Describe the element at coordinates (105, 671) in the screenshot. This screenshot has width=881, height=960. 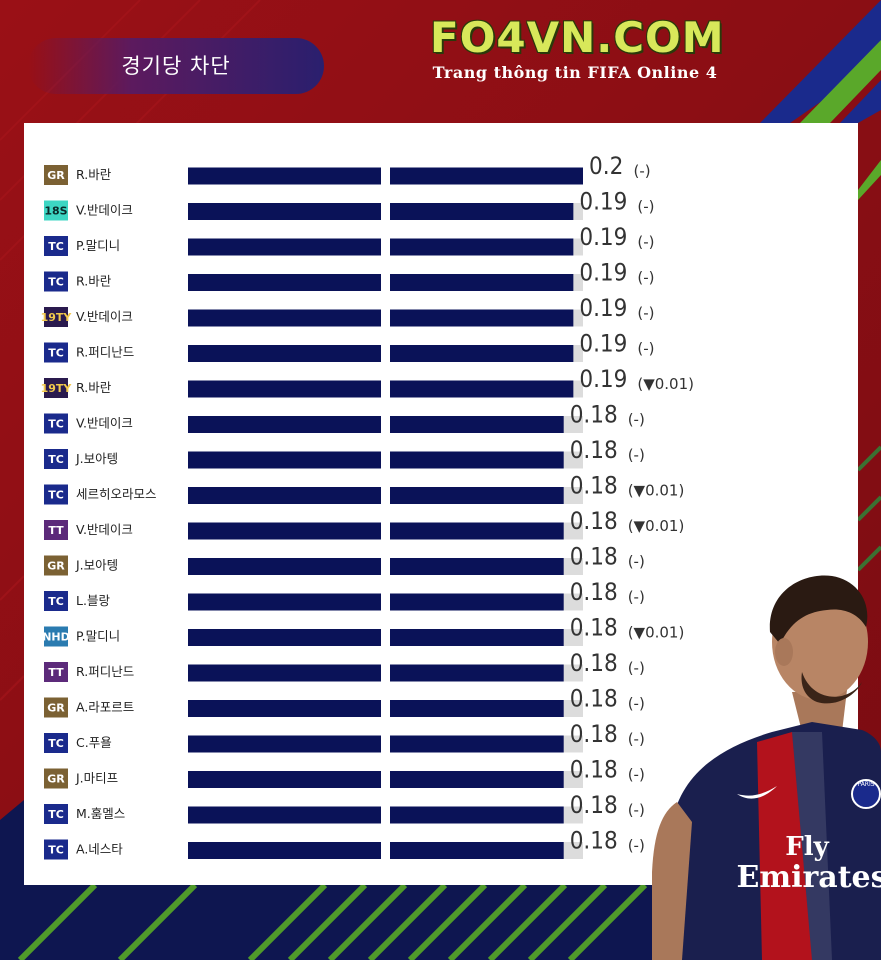
I see `player-name: R.퍼디난드` at that location.